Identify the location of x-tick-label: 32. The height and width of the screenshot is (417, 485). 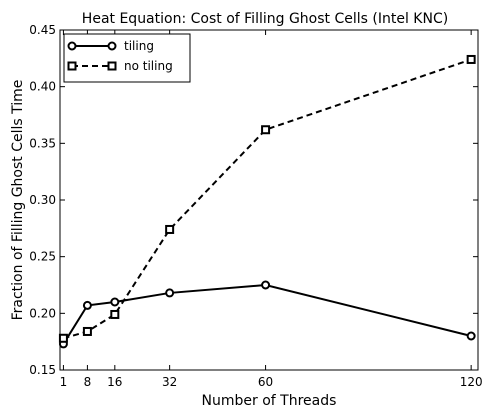
(169, 382).